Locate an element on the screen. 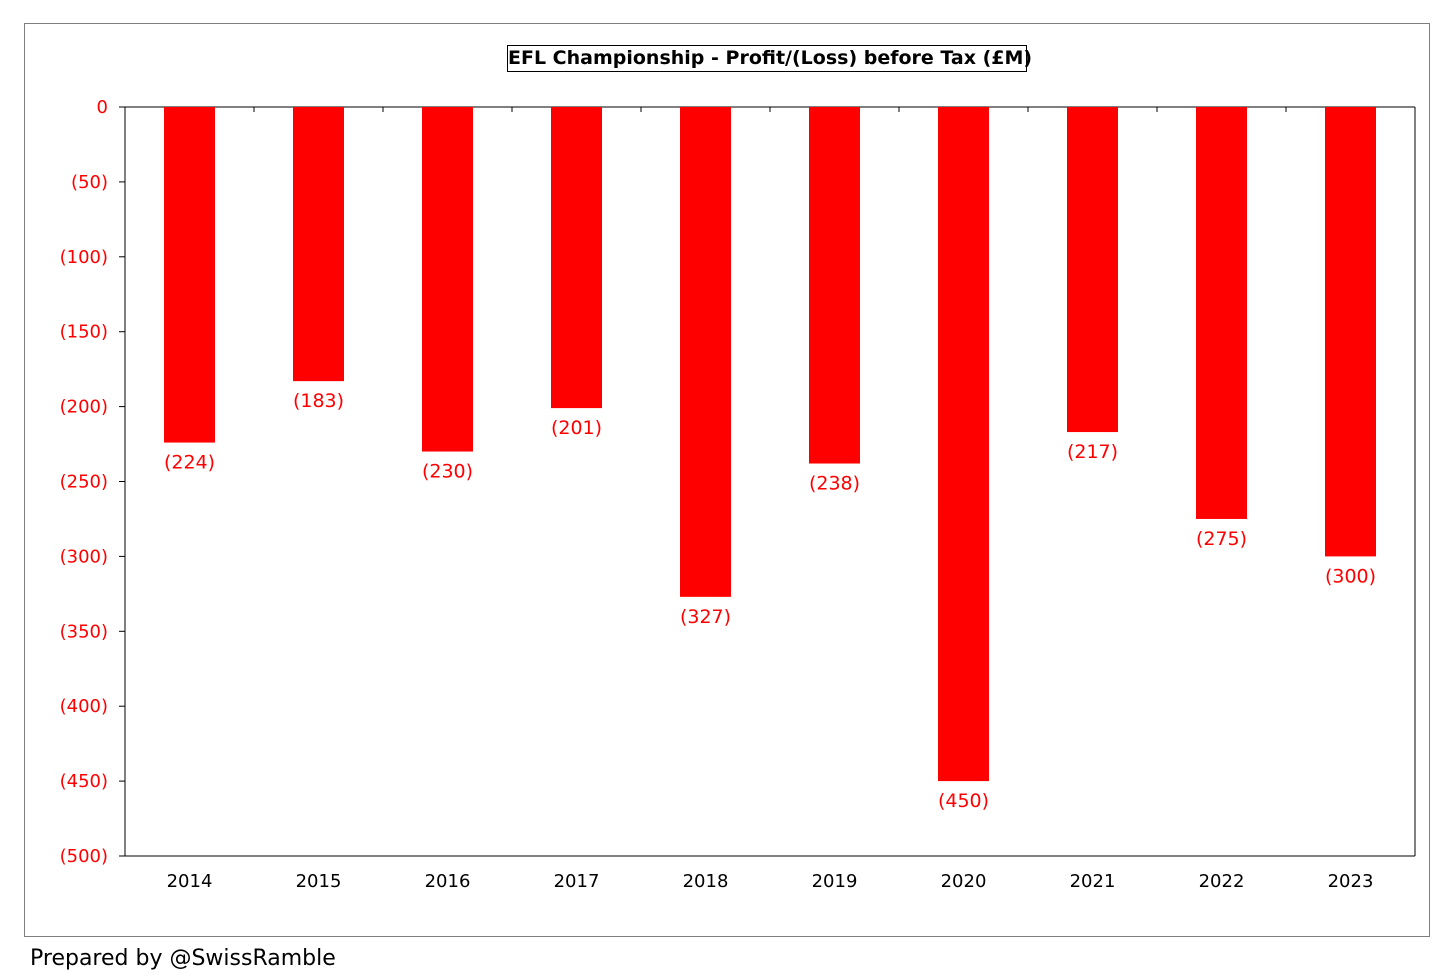 The width and height of the screenshot is (1456, 977). bar-2015 is located at coordinates (318, 244).